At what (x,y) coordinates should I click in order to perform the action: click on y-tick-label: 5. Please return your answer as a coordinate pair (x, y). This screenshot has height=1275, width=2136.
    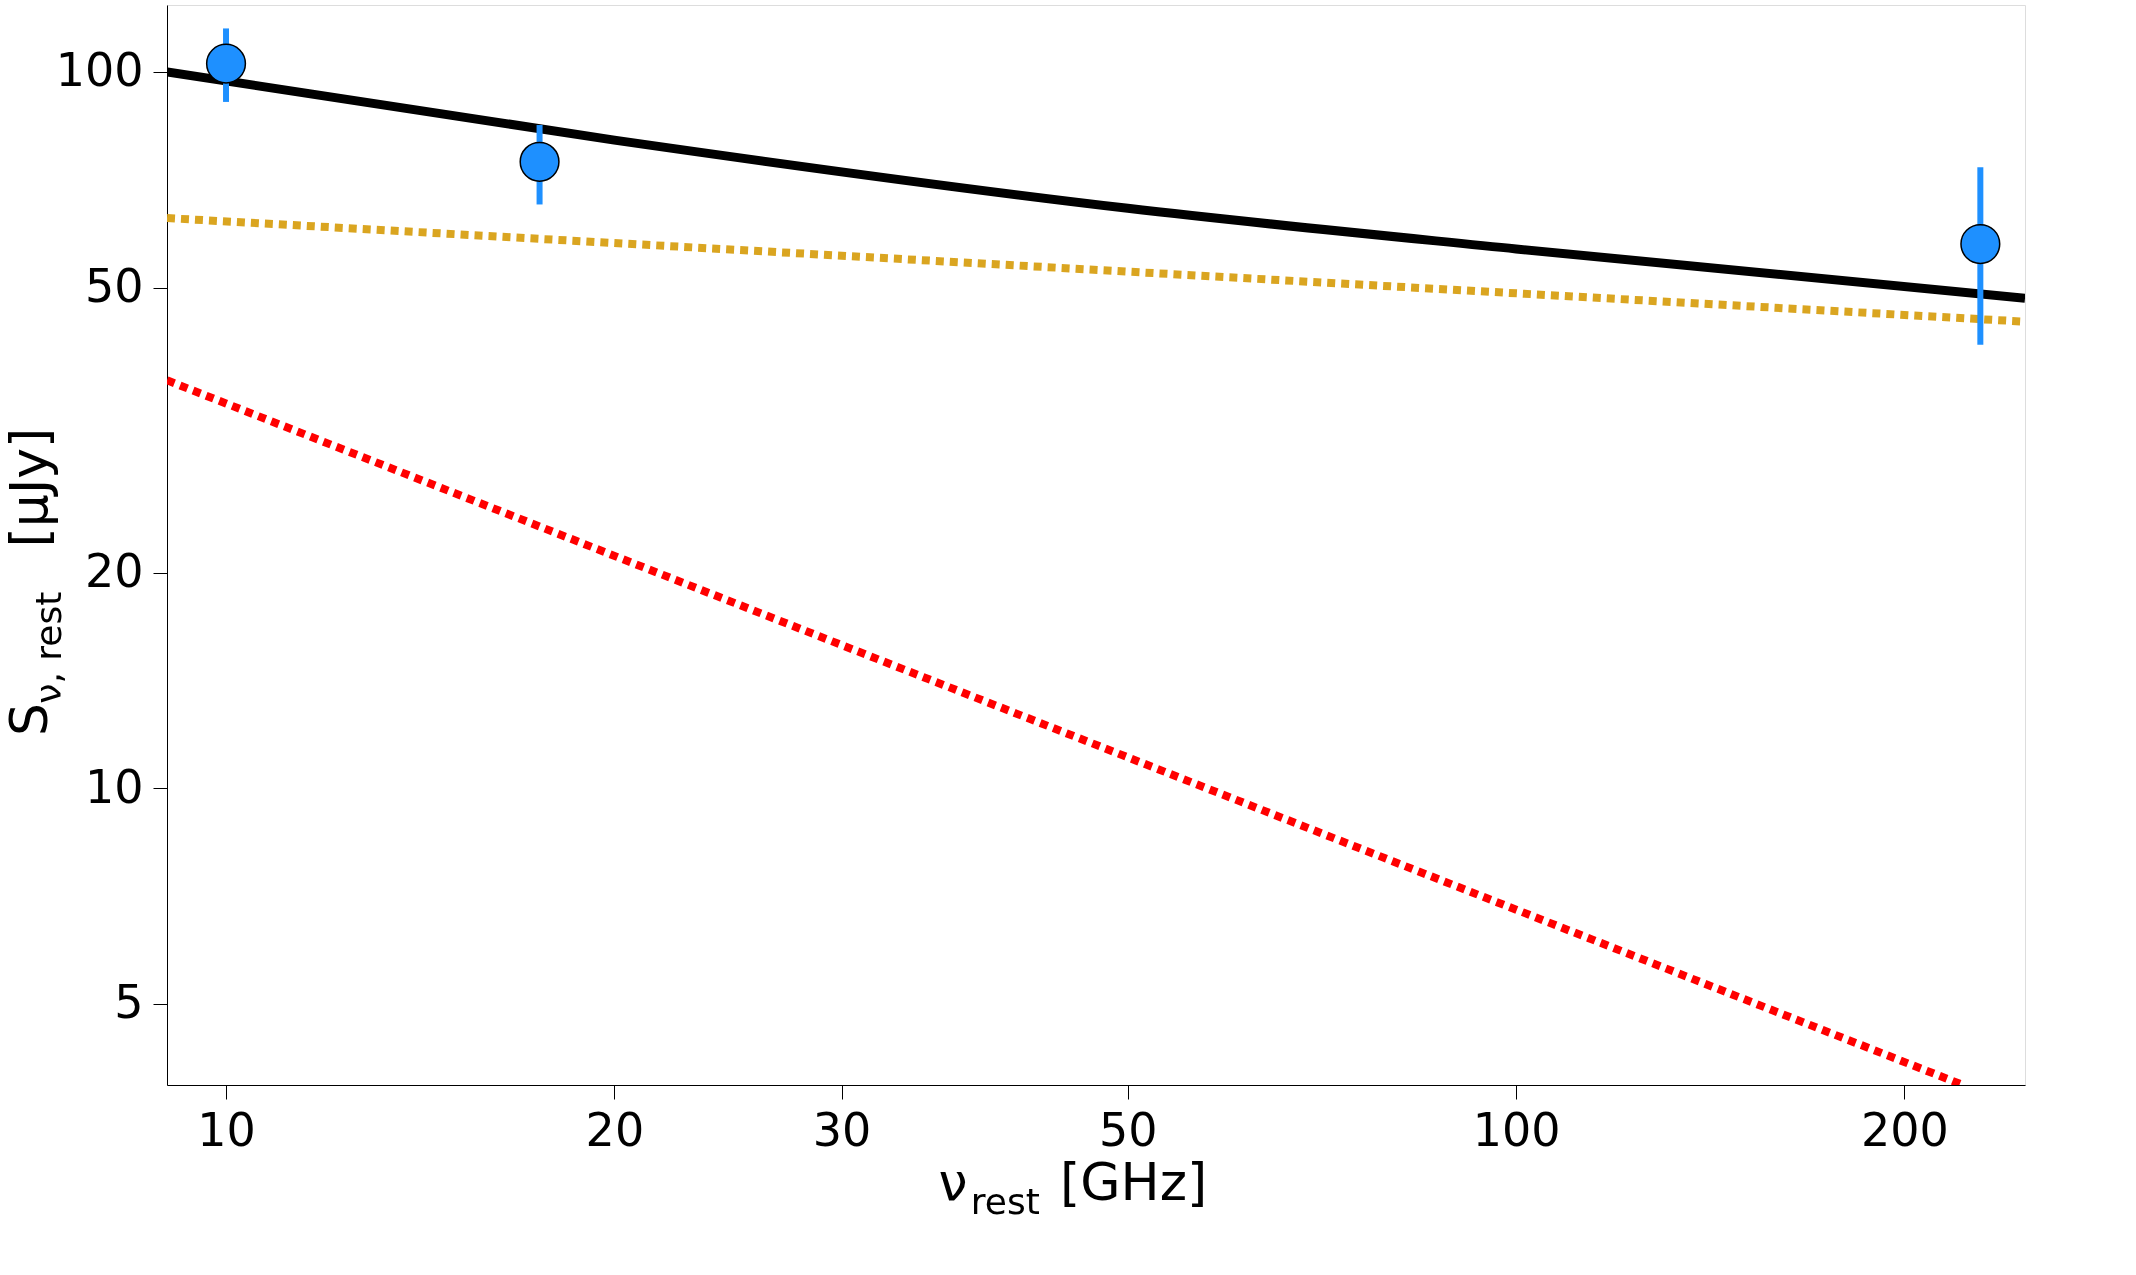
    Looking at the image, I should click on (129, 1002).